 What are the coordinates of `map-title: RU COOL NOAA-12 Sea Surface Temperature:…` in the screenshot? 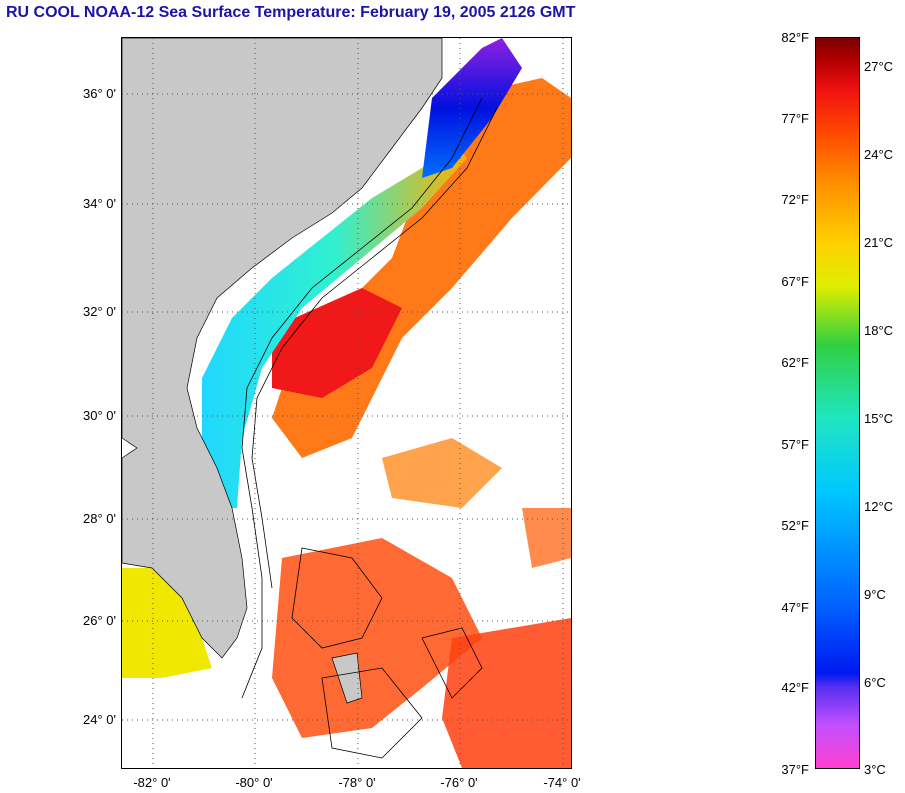 It's located at (291, 12).